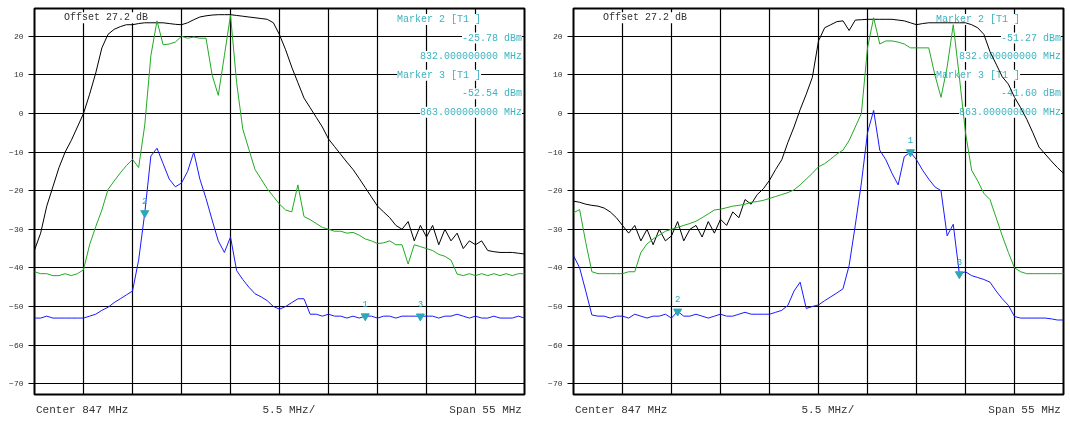  Describe the element at coordinates (471, 112) in the screenshot. I see `annotation: 863.000000000 MHz` at that location.